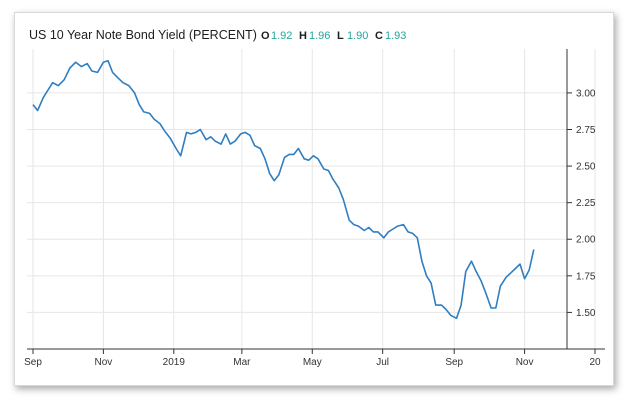  I want to click on x-tick-label: 20, so click(595, 362).